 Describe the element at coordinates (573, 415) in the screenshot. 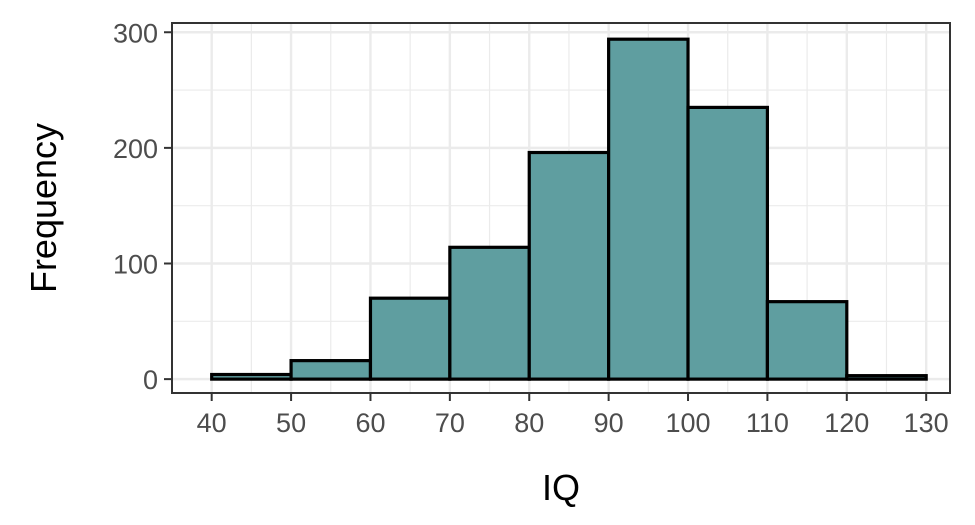

I see `x-axis: 40 50 60 70 80 90 100 110 120 130` at that location.